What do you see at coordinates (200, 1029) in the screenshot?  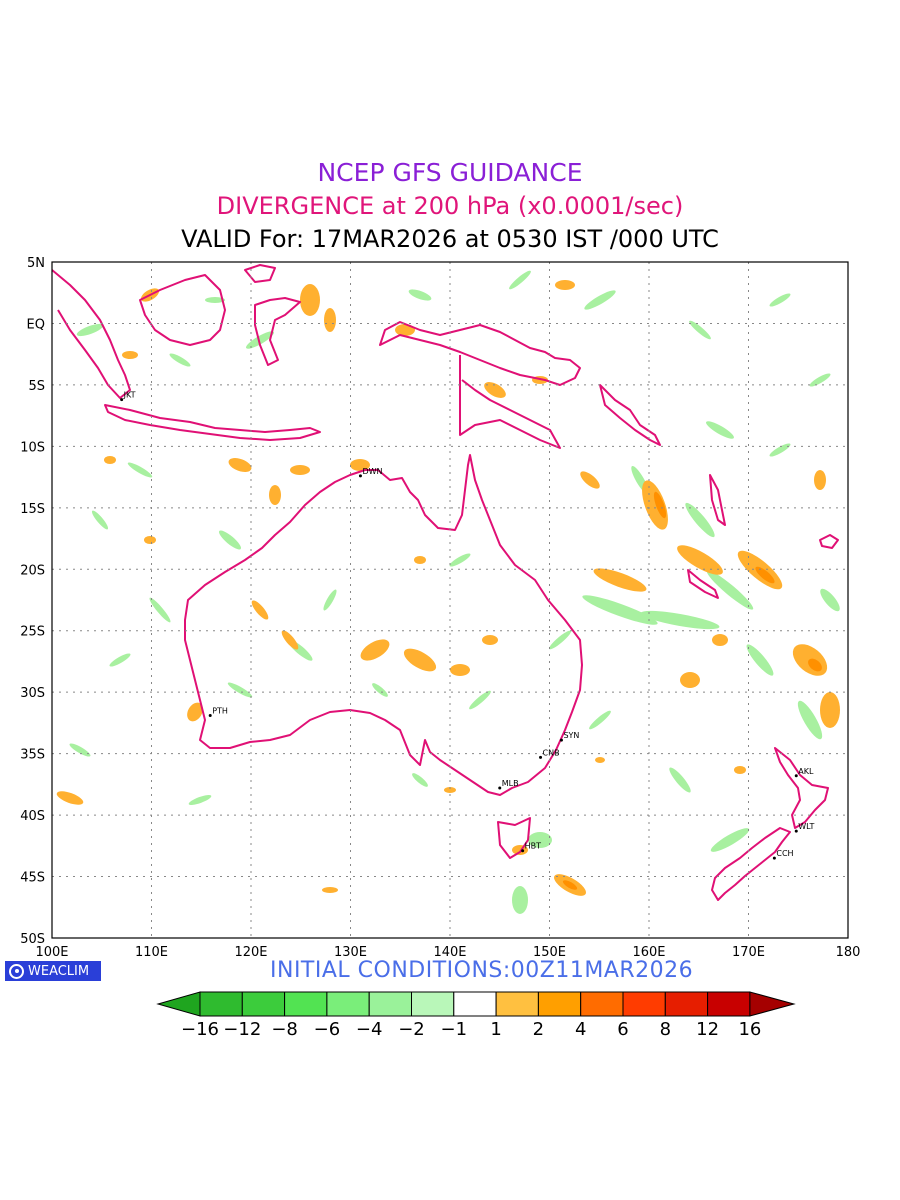 I see `legend-label: −16` at bounding box center [200, 1029].